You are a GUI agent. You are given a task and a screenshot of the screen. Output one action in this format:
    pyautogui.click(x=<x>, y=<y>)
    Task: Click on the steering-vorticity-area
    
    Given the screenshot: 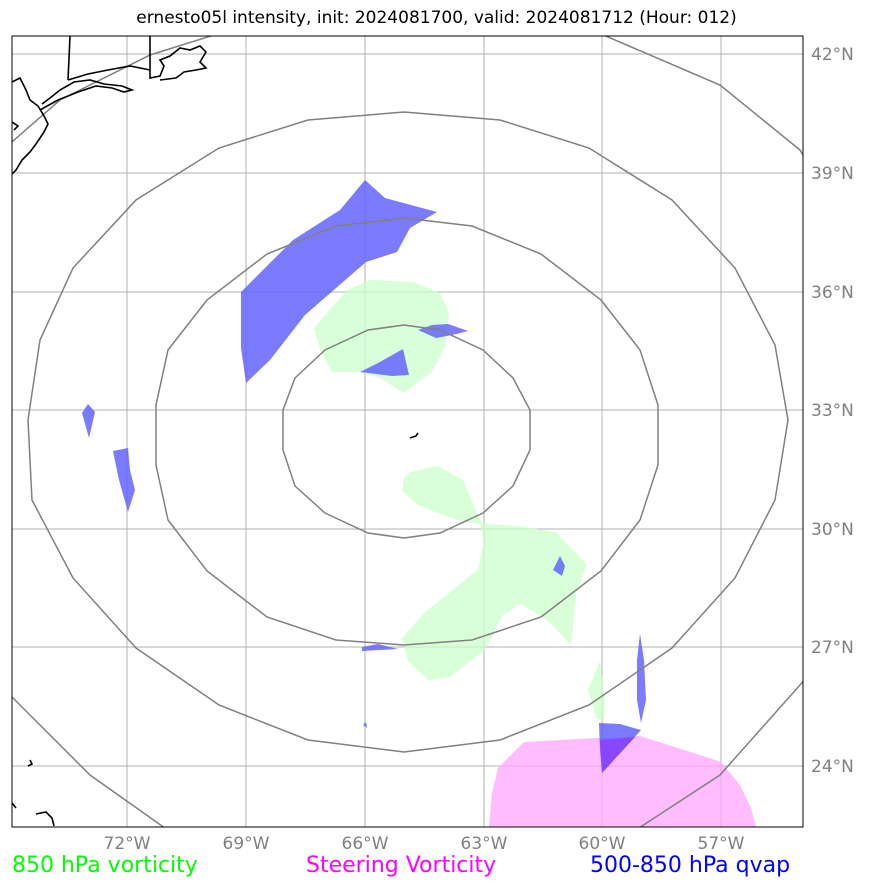 What is the action you would take?
    pyautogui.click(x=622, y=781)
    